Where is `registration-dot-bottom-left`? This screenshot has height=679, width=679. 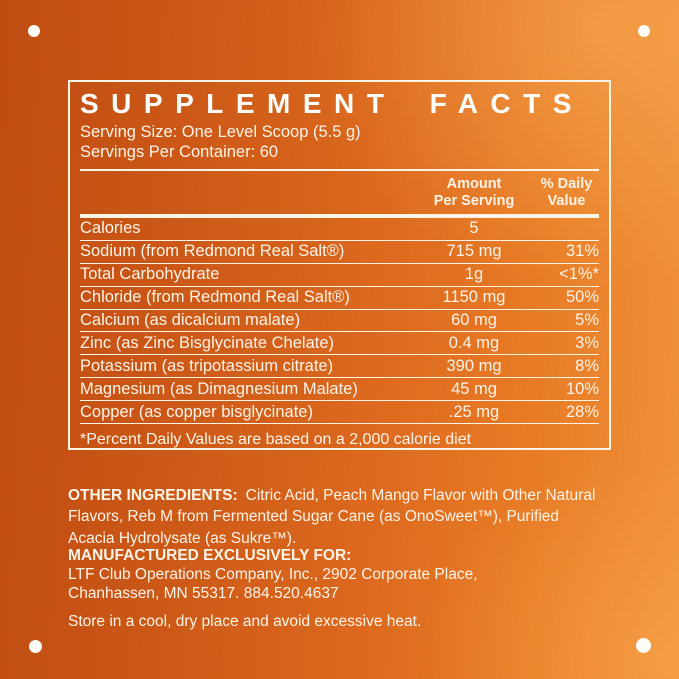
registration-dot-bottom-left is located at coordinates (35, 646).